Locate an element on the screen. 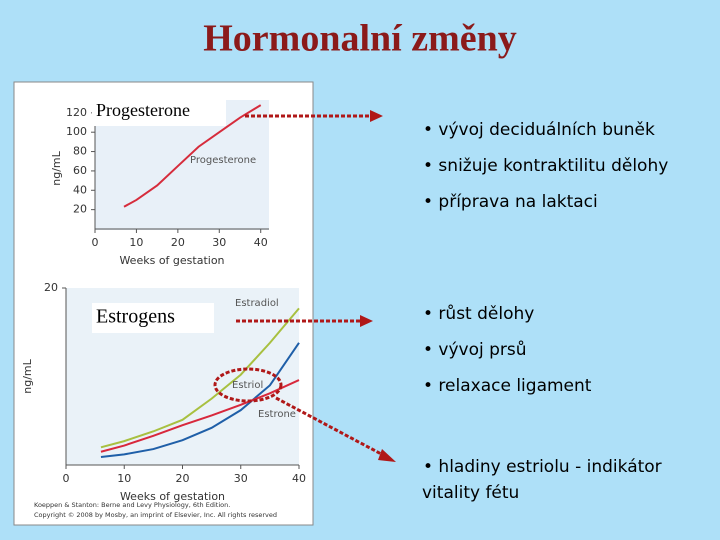 The width and height of the screenshot is (720, 540). y-tick-label: 120 is located at coordinates (76, 112).